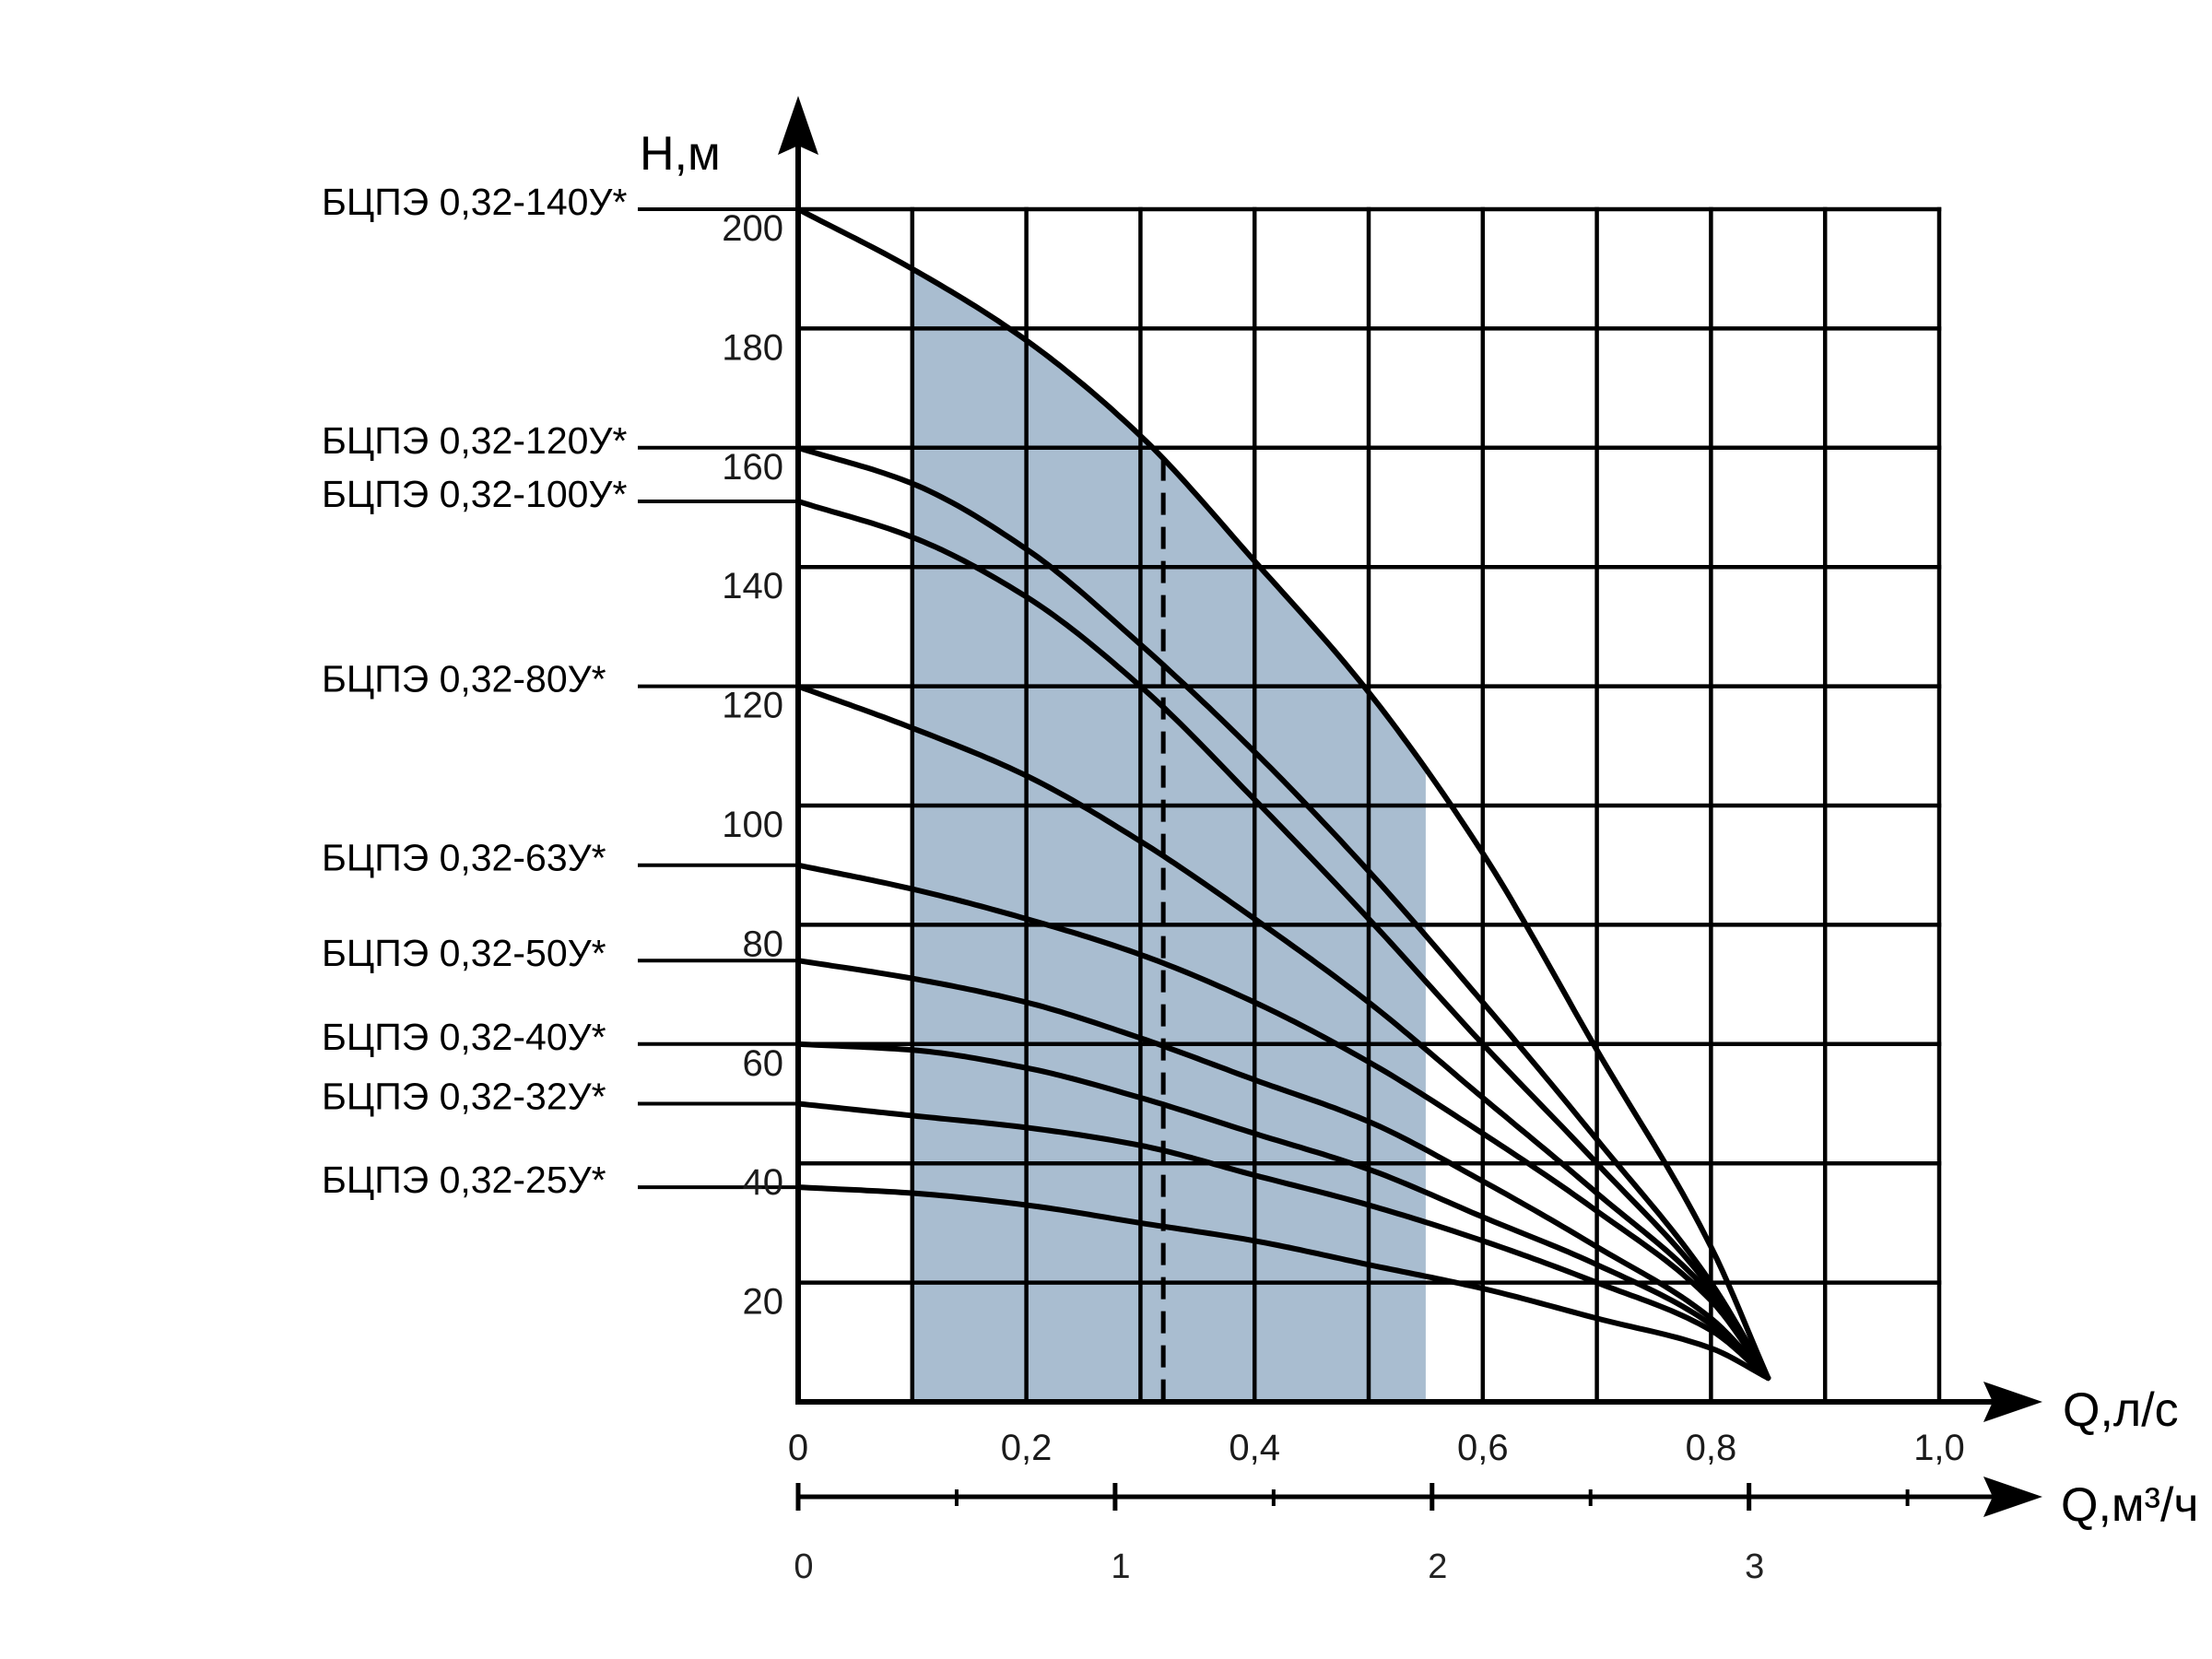 This screenshot has height=1659, width=2212. What do you see at coordinates (2121, 1410) in the screenshot?
I see `x-axis-title: Q,л/с` at bounding box center [2121, 1410].